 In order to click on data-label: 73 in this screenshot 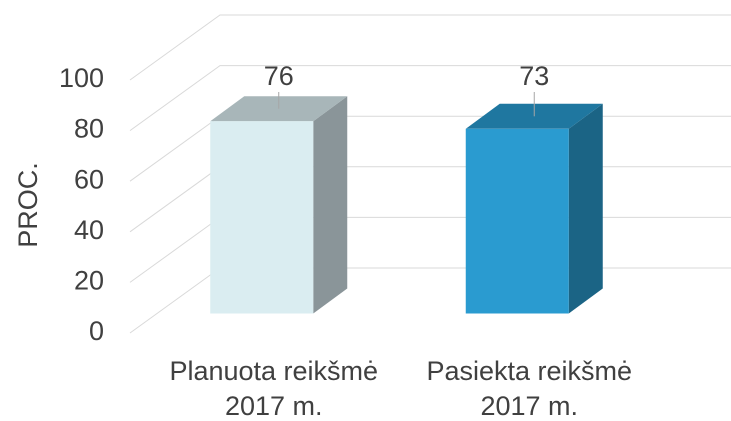, I will do `click(534, 76)`.